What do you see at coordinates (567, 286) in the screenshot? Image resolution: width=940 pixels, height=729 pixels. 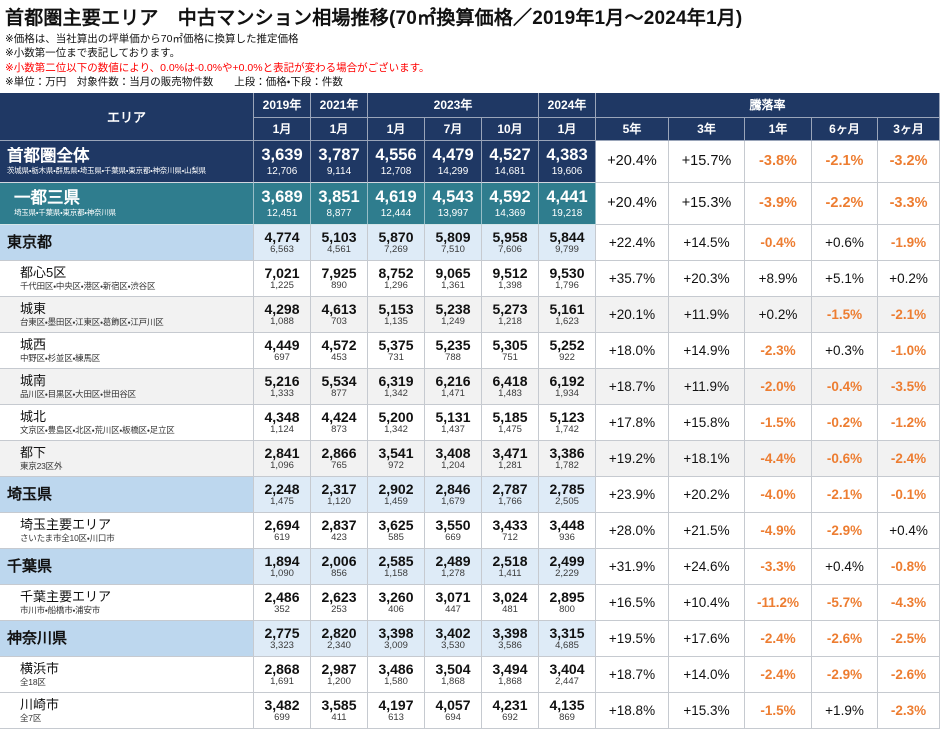 I see `count-value: 1,796` at bounding box center [567, 286].